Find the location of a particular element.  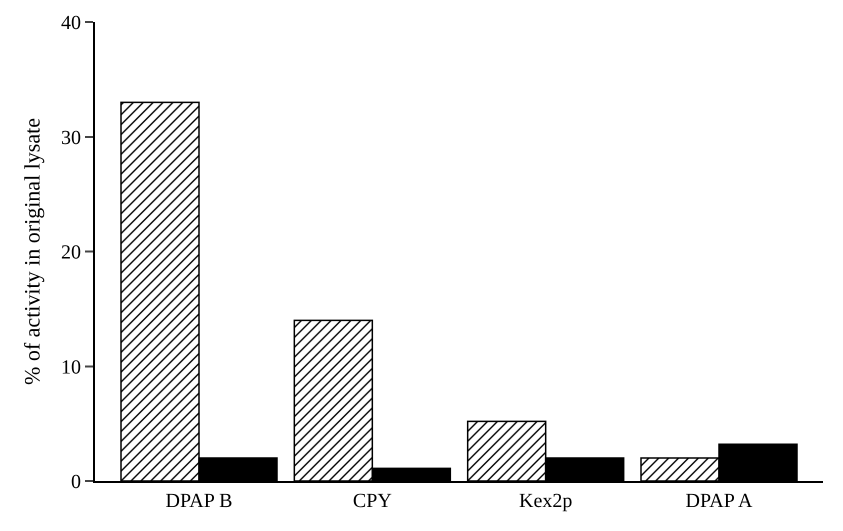

x-tick-label: CPY is located at coordinates (372, 501).